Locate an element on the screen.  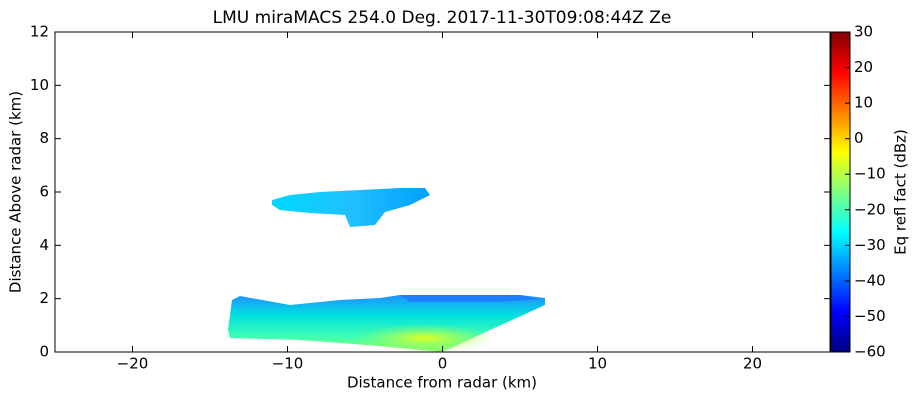
y-tick-label: 0 is located at coordinates (44, 352).